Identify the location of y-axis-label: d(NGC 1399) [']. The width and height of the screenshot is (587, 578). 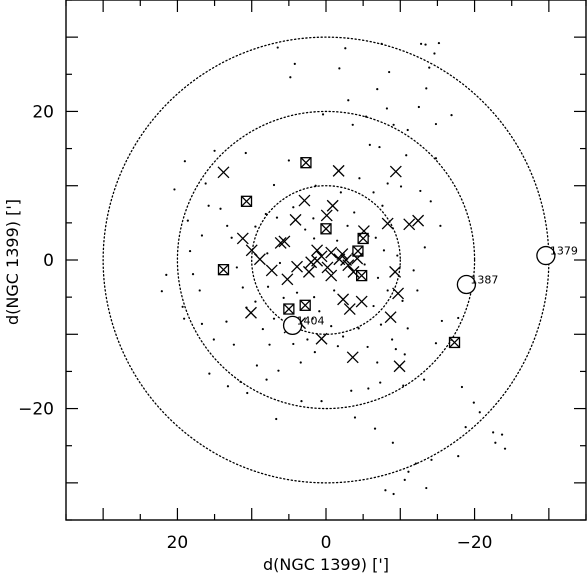
(12, 262).